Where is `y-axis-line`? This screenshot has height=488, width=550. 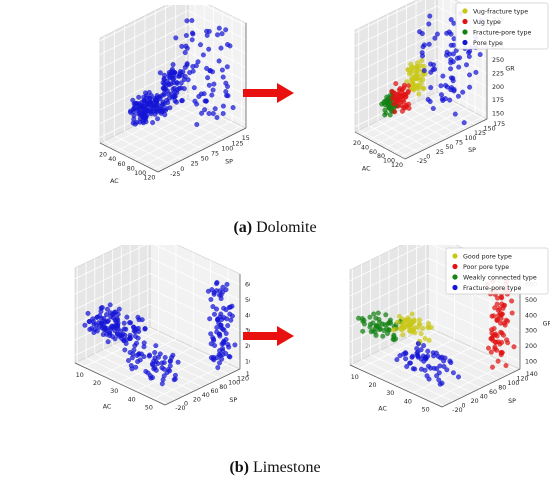 y-axis-line is located at coordinates (446, 139).